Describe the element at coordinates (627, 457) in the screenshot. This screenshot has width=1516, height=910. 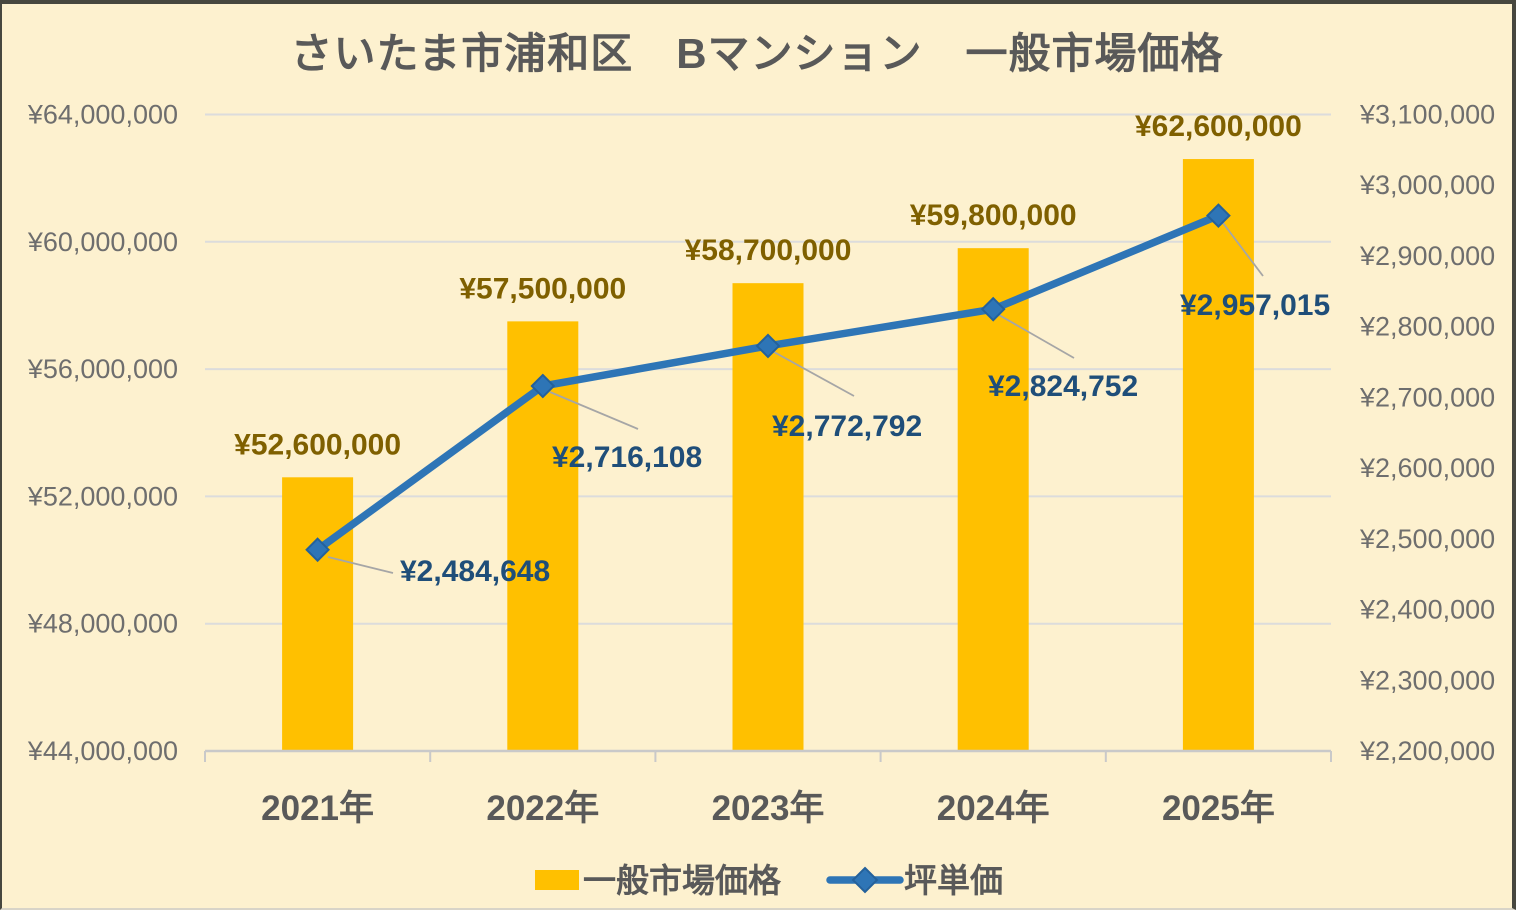
I see `line-data-label: ¥2,716,108` at that location.